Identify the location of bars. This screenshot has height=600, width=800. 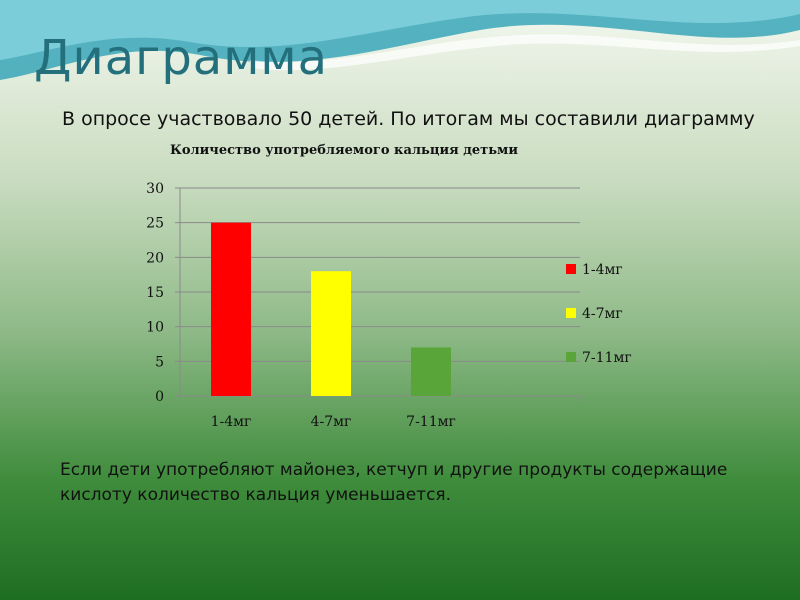
(331, 309).